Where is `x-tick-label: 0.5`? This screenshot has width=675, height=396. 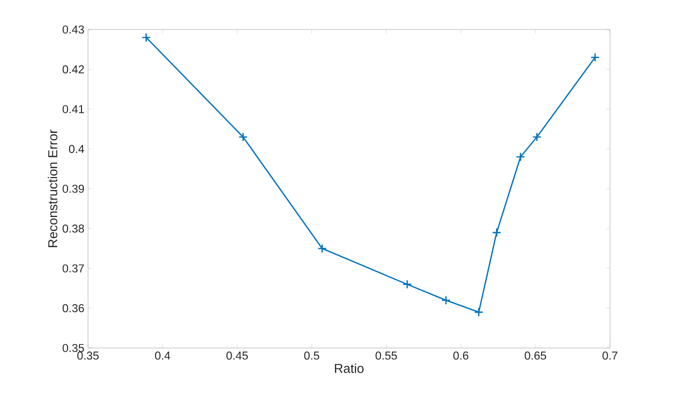 x-tick-label: 0.5 is located at coordinates (312, 356).